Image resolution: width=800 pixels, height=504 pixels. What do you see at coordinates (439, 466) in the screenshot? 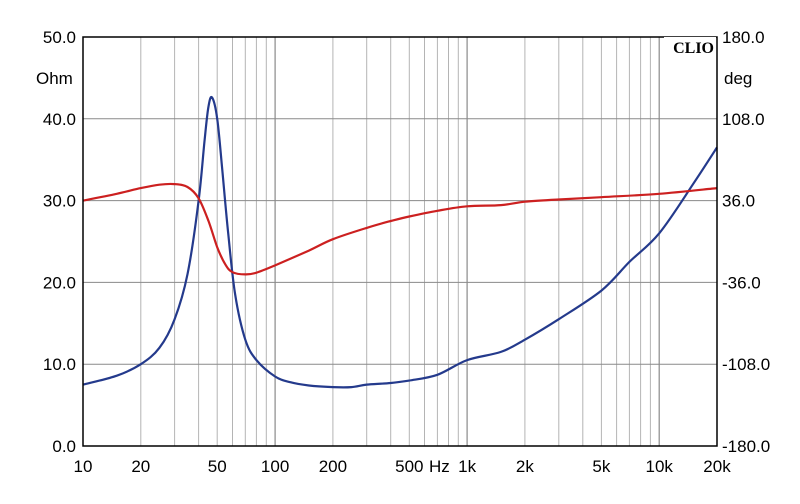
I see `x-unit-label: Hz` at bounding box center [439, 466].